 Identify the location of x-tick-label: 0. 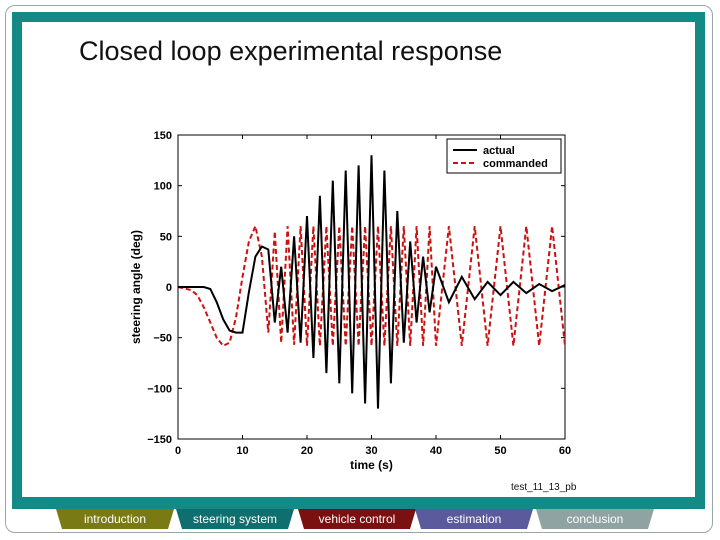
(178, 451).